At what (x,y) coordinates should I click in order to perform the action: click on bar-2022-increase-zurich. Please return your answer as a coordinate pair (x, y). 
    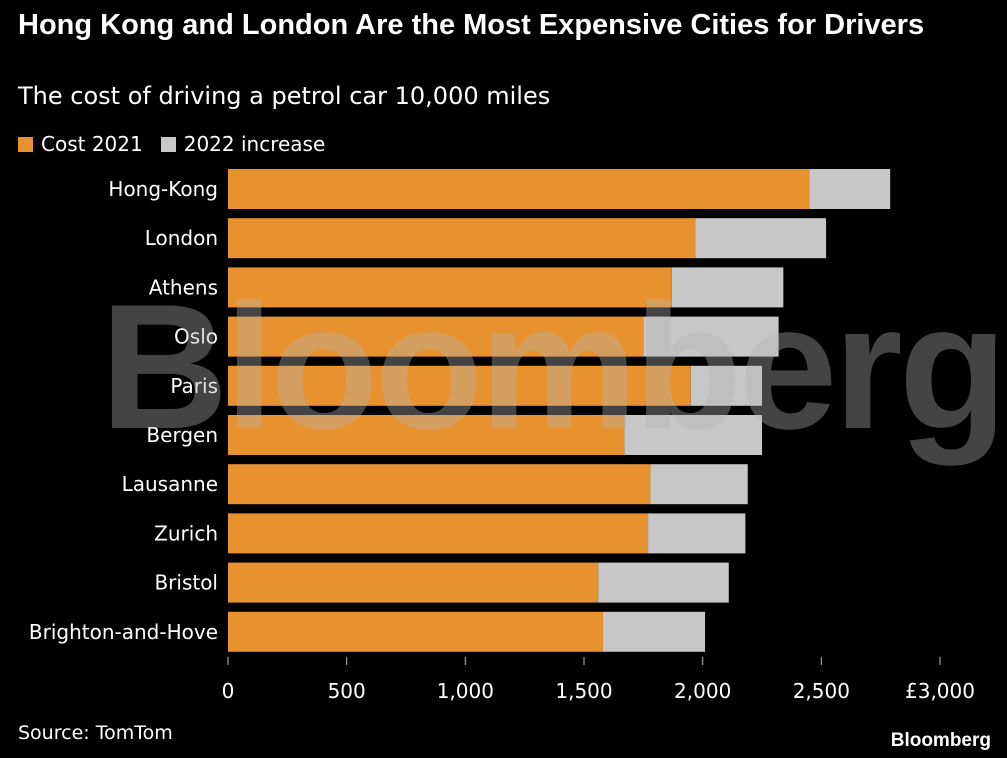
    Looking at the image, I should click on (697, 533).